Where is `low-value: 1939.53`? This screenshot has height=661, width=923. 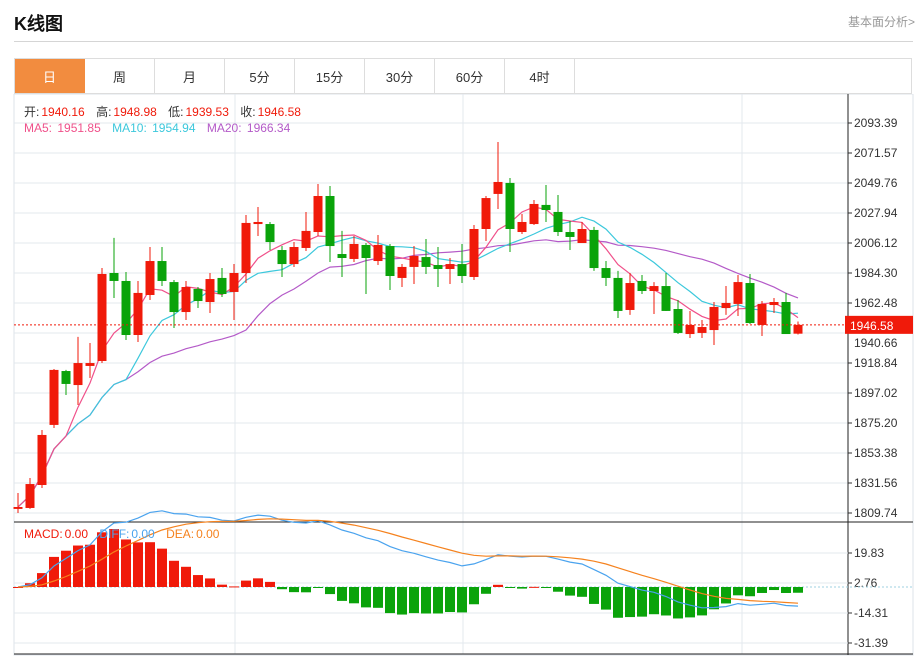
low-value: 1939.53 is located at coordinates (207, 112).